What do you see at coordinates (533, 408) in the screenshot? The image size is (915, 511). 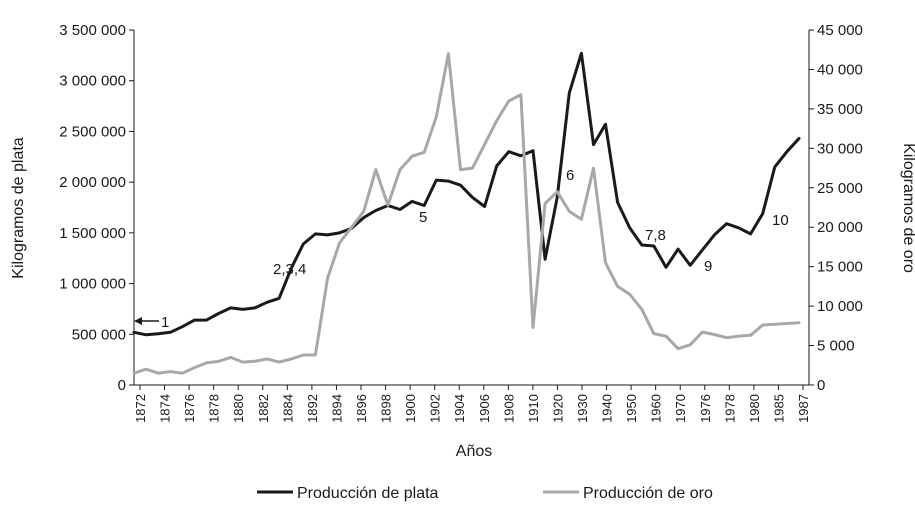 I see `x-tick-label: 1910` at bounding box center [533, 408].